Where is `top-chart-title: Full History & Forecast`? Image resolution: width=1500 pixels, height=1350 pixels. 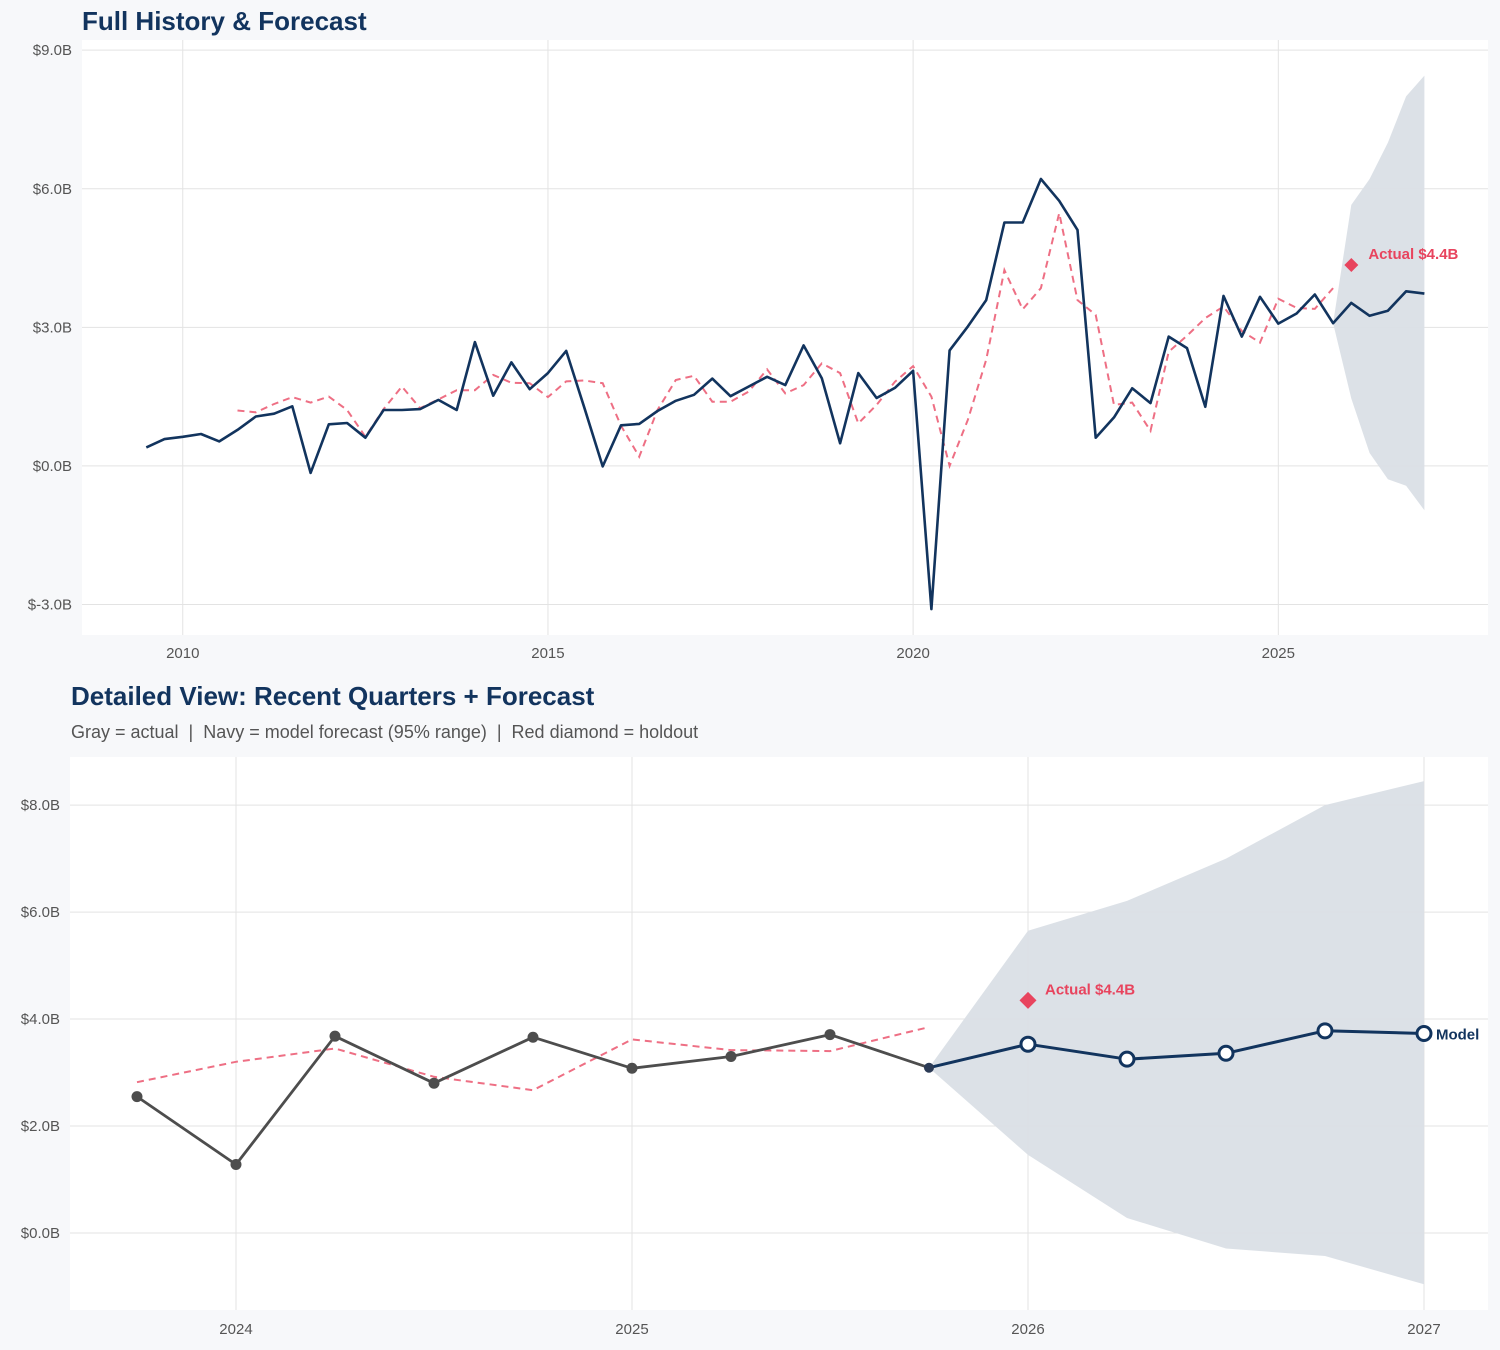 top-chart-title: Full History & Forecast is located at coordinates (224, 21).